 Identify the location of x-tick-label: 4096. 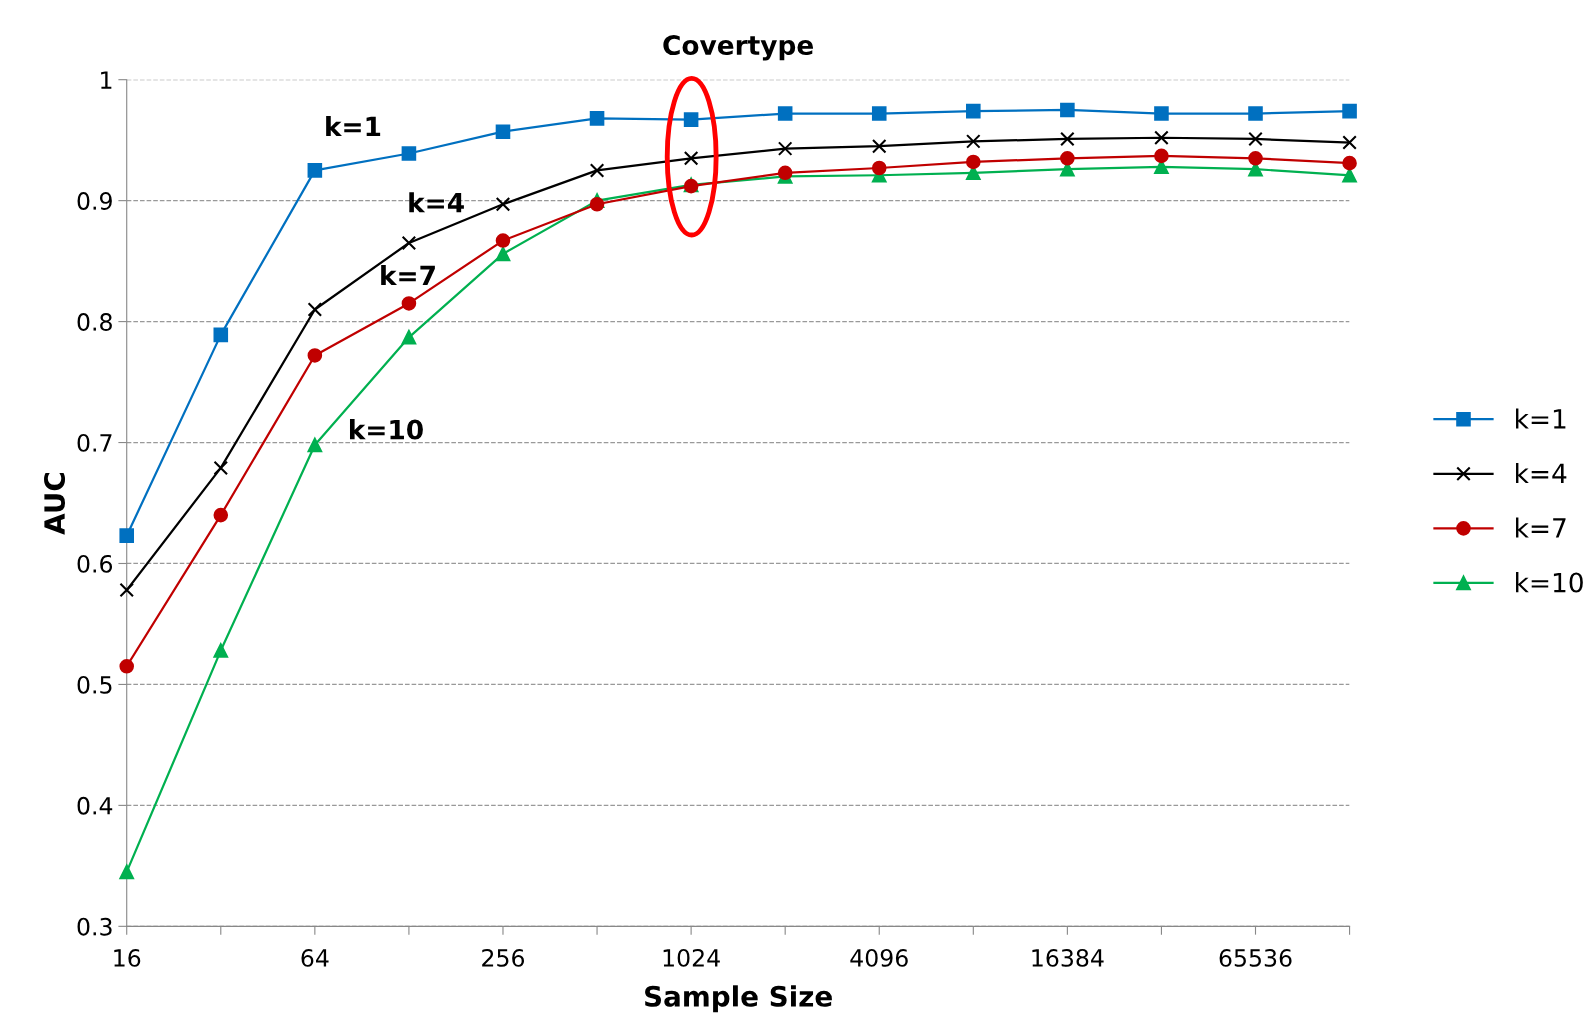
(879, 957).